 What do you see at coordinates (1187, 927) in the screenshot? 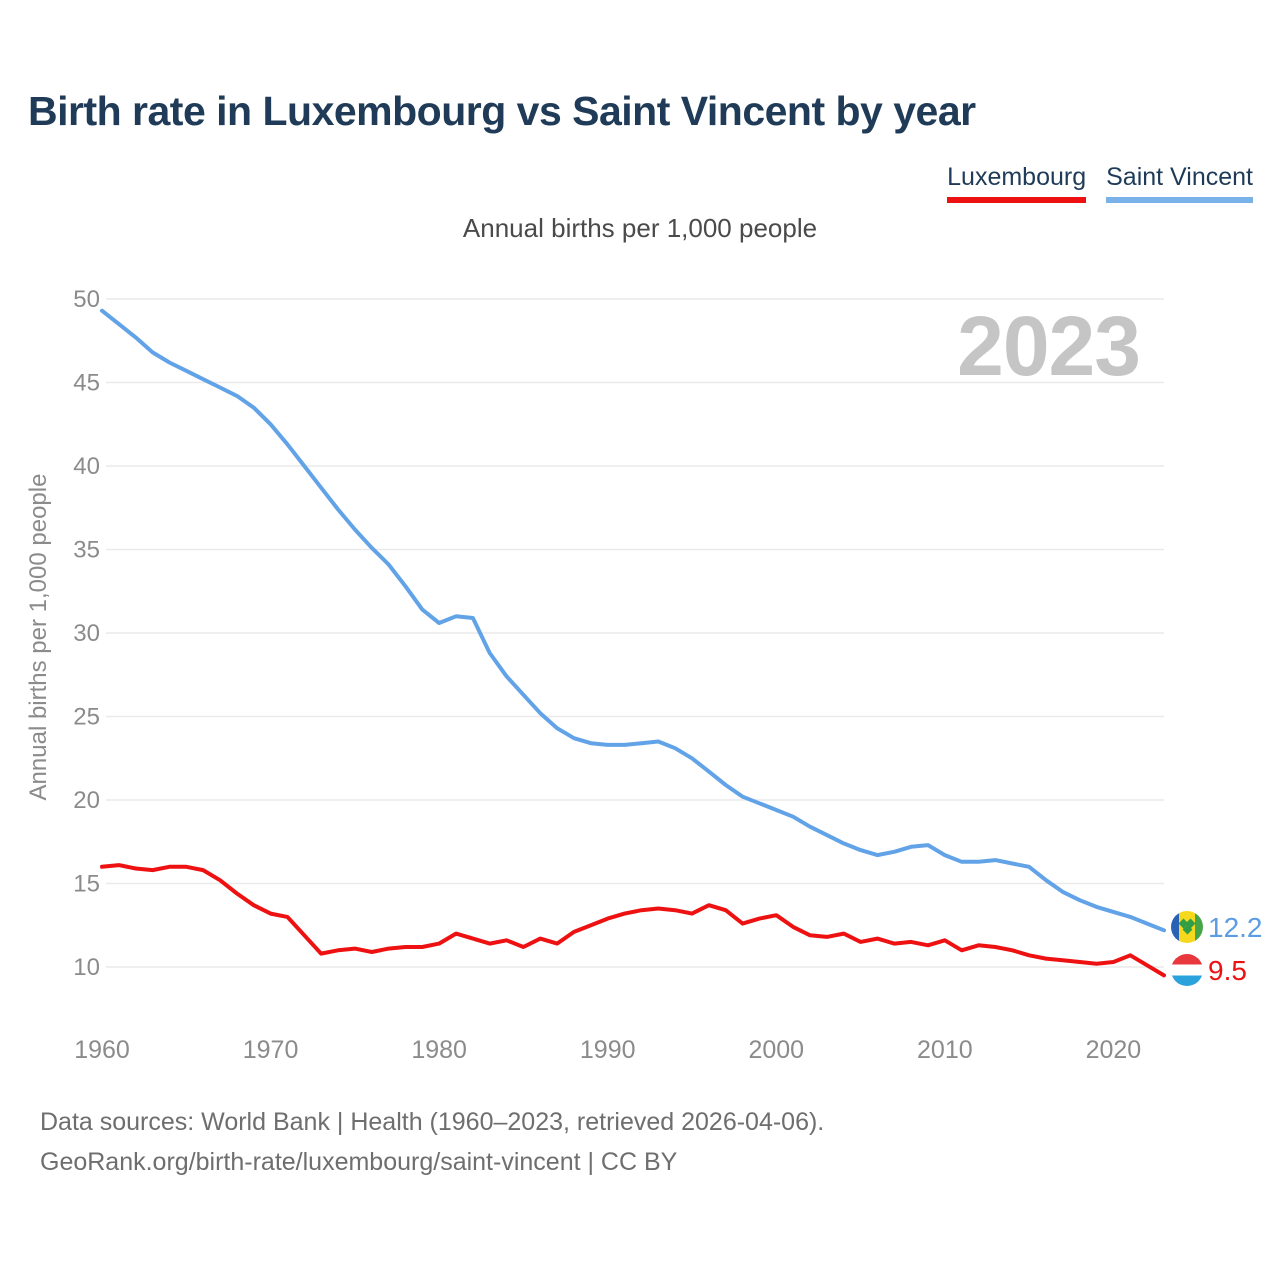
I see `saint-vincent-flag-icon` at bounding box center [1187, 927].